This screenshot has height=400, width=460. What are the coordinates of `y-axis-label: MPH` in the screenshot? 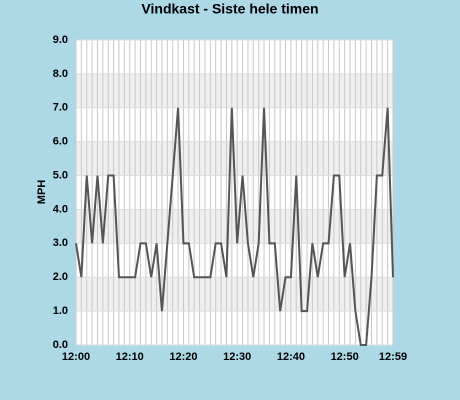 It's located at (42, 192).